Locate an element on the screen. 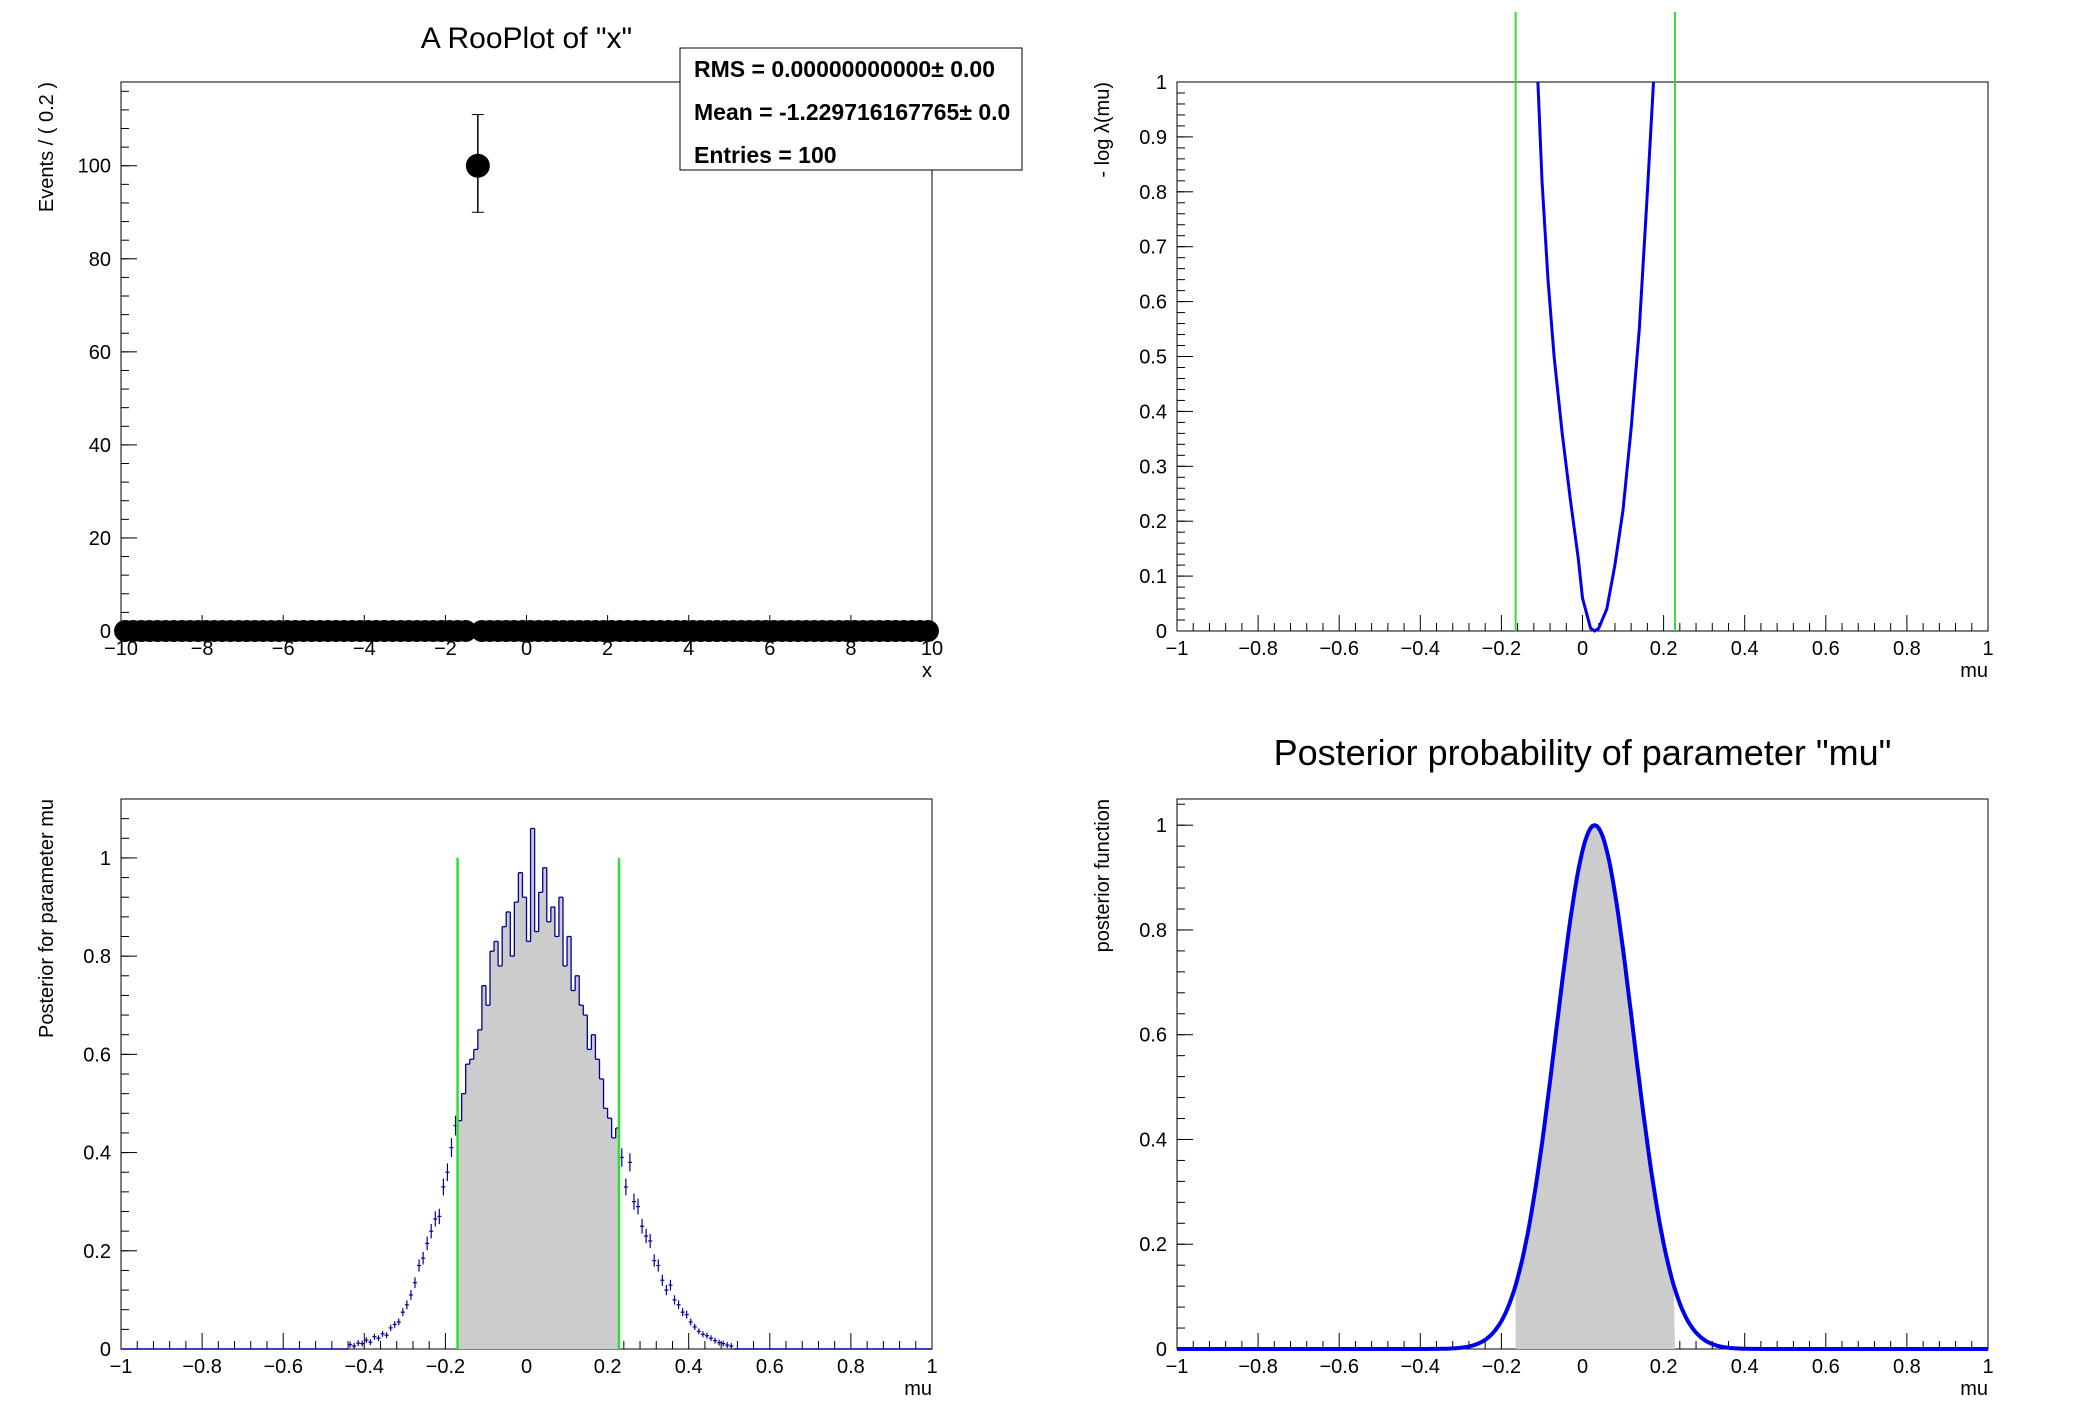  likelihood-curve is located at coordinates (1595, 357).